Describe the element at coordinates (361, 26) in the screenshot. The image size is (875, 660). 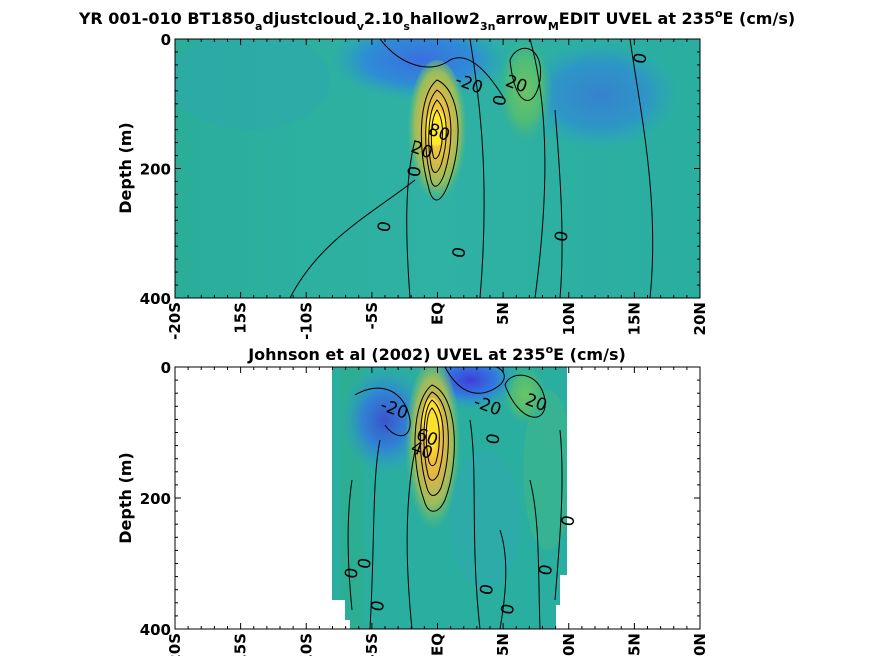
I see `chart-title-part: v` at that location.